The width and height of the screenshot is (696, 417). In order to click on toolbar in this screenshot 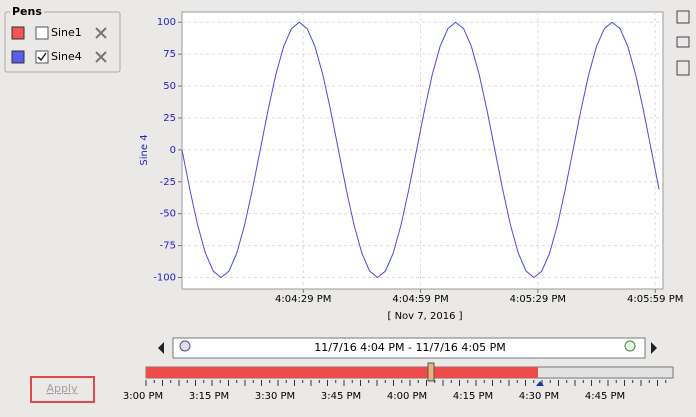, I will do `click(683, 43)`.